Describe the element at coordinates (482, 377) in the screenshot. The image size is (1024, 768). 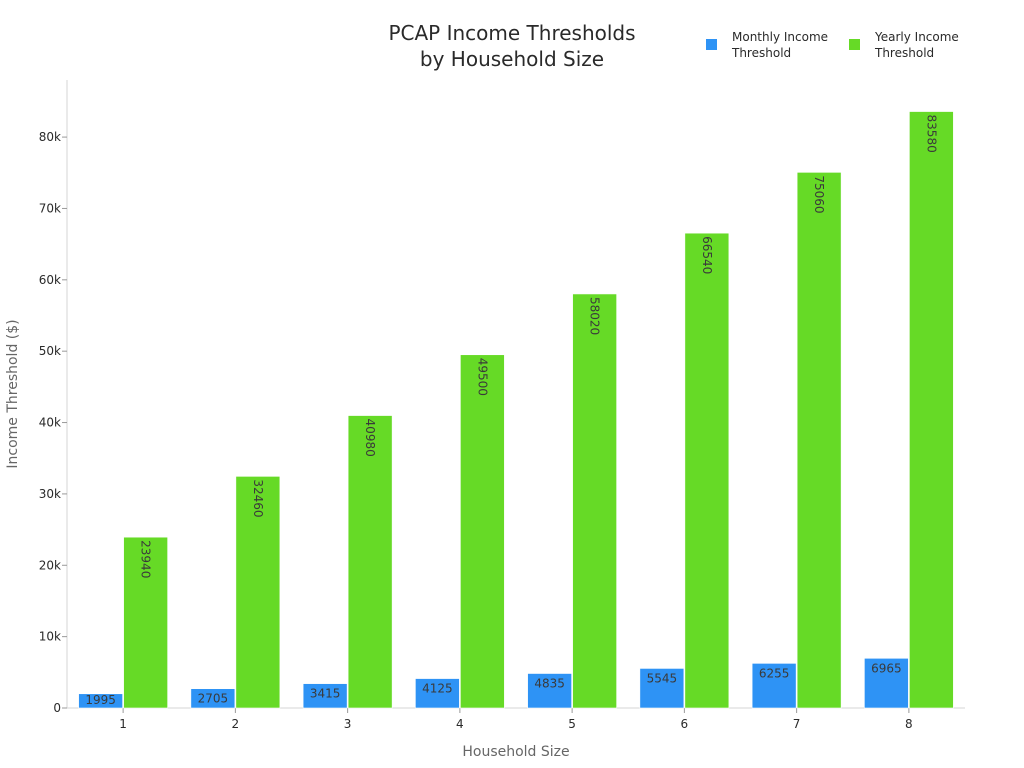
I see `data-label-yearly: 49500` at that location.